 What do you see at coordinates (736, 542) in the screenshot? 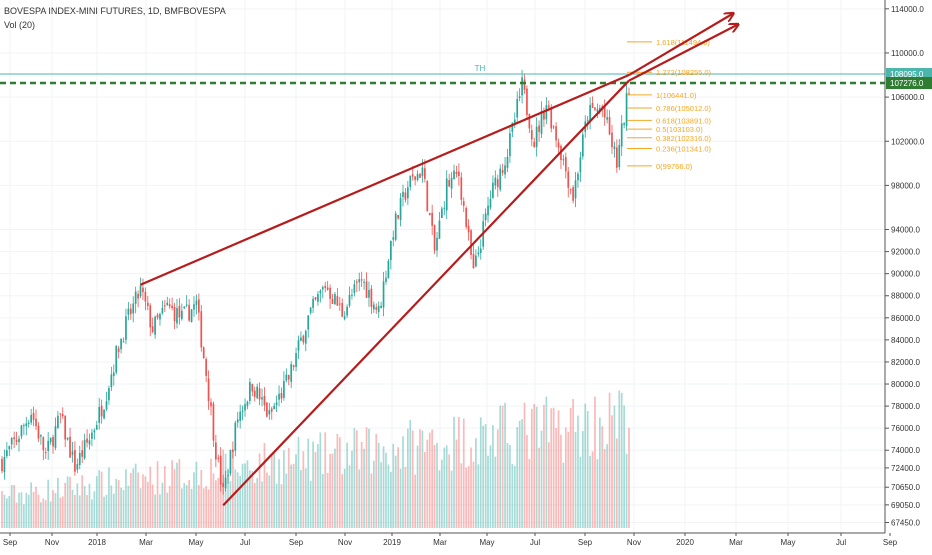
I see `x-tick-label: Mar` at bounding box center [736, 542].